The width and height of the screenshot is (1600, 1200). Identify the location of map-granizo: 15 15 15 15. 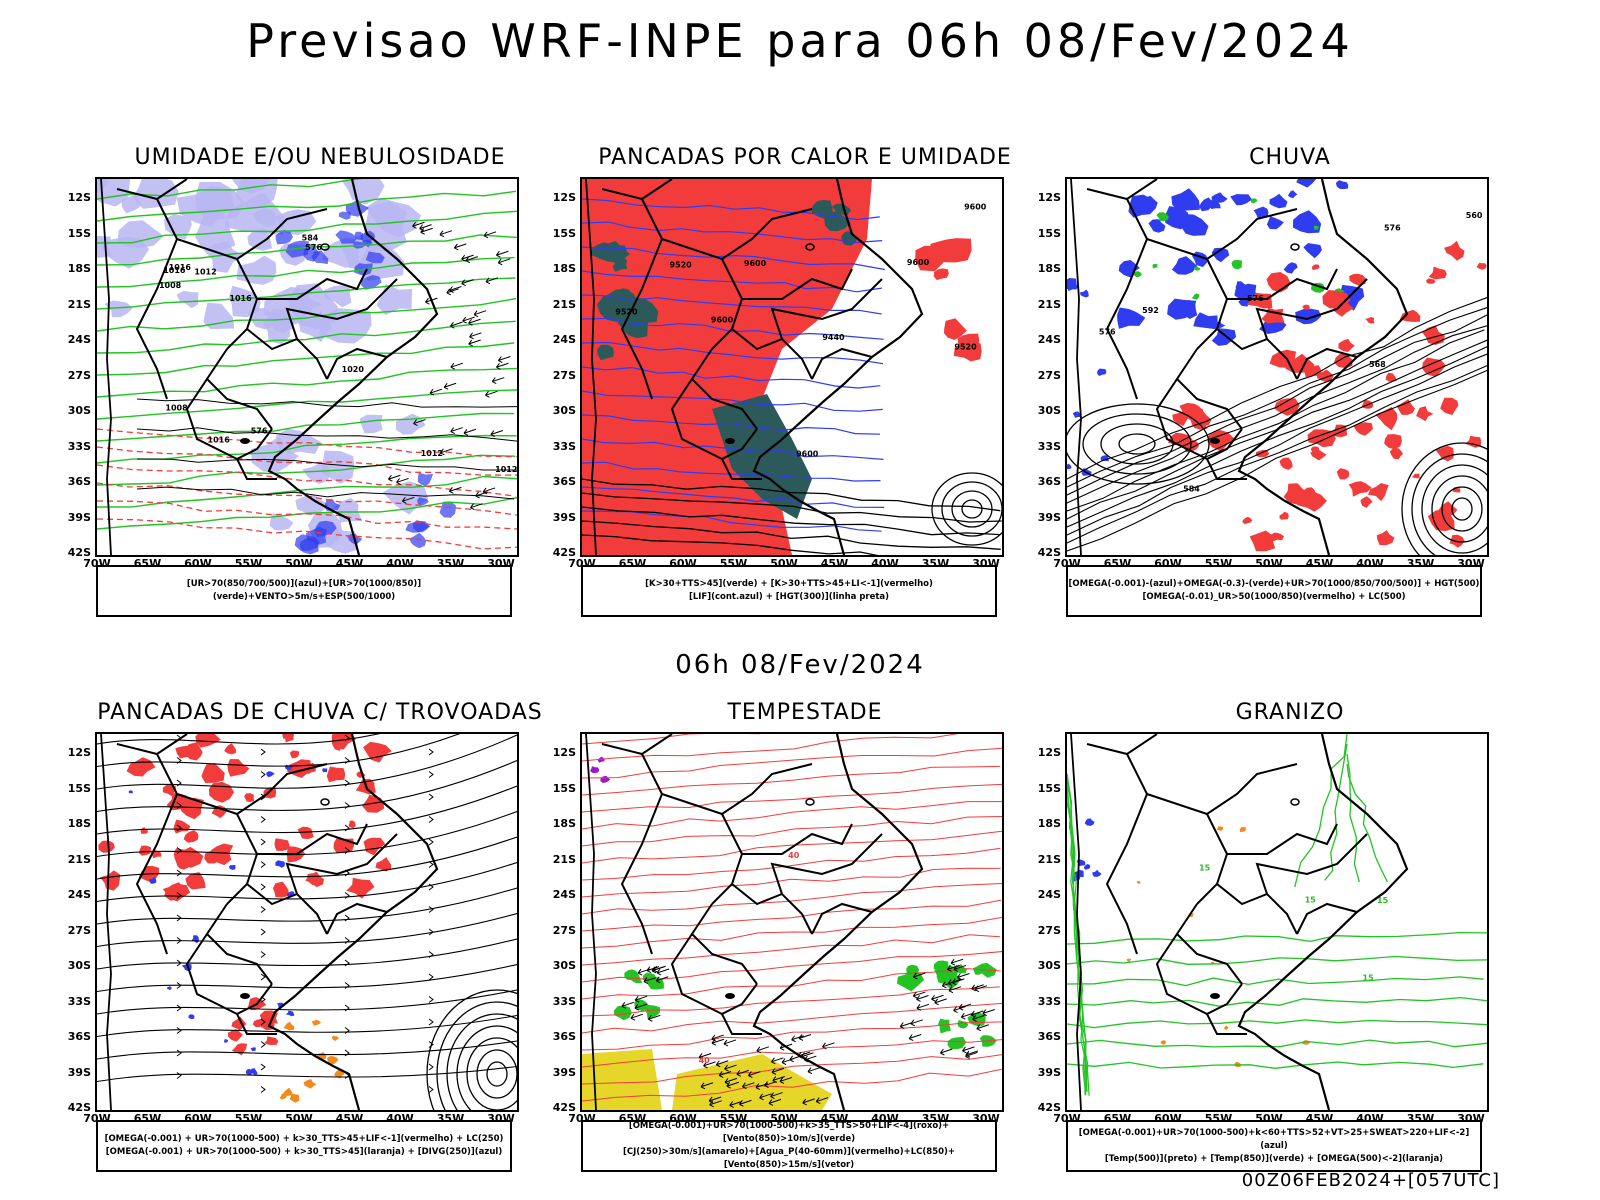
(1277, 922).